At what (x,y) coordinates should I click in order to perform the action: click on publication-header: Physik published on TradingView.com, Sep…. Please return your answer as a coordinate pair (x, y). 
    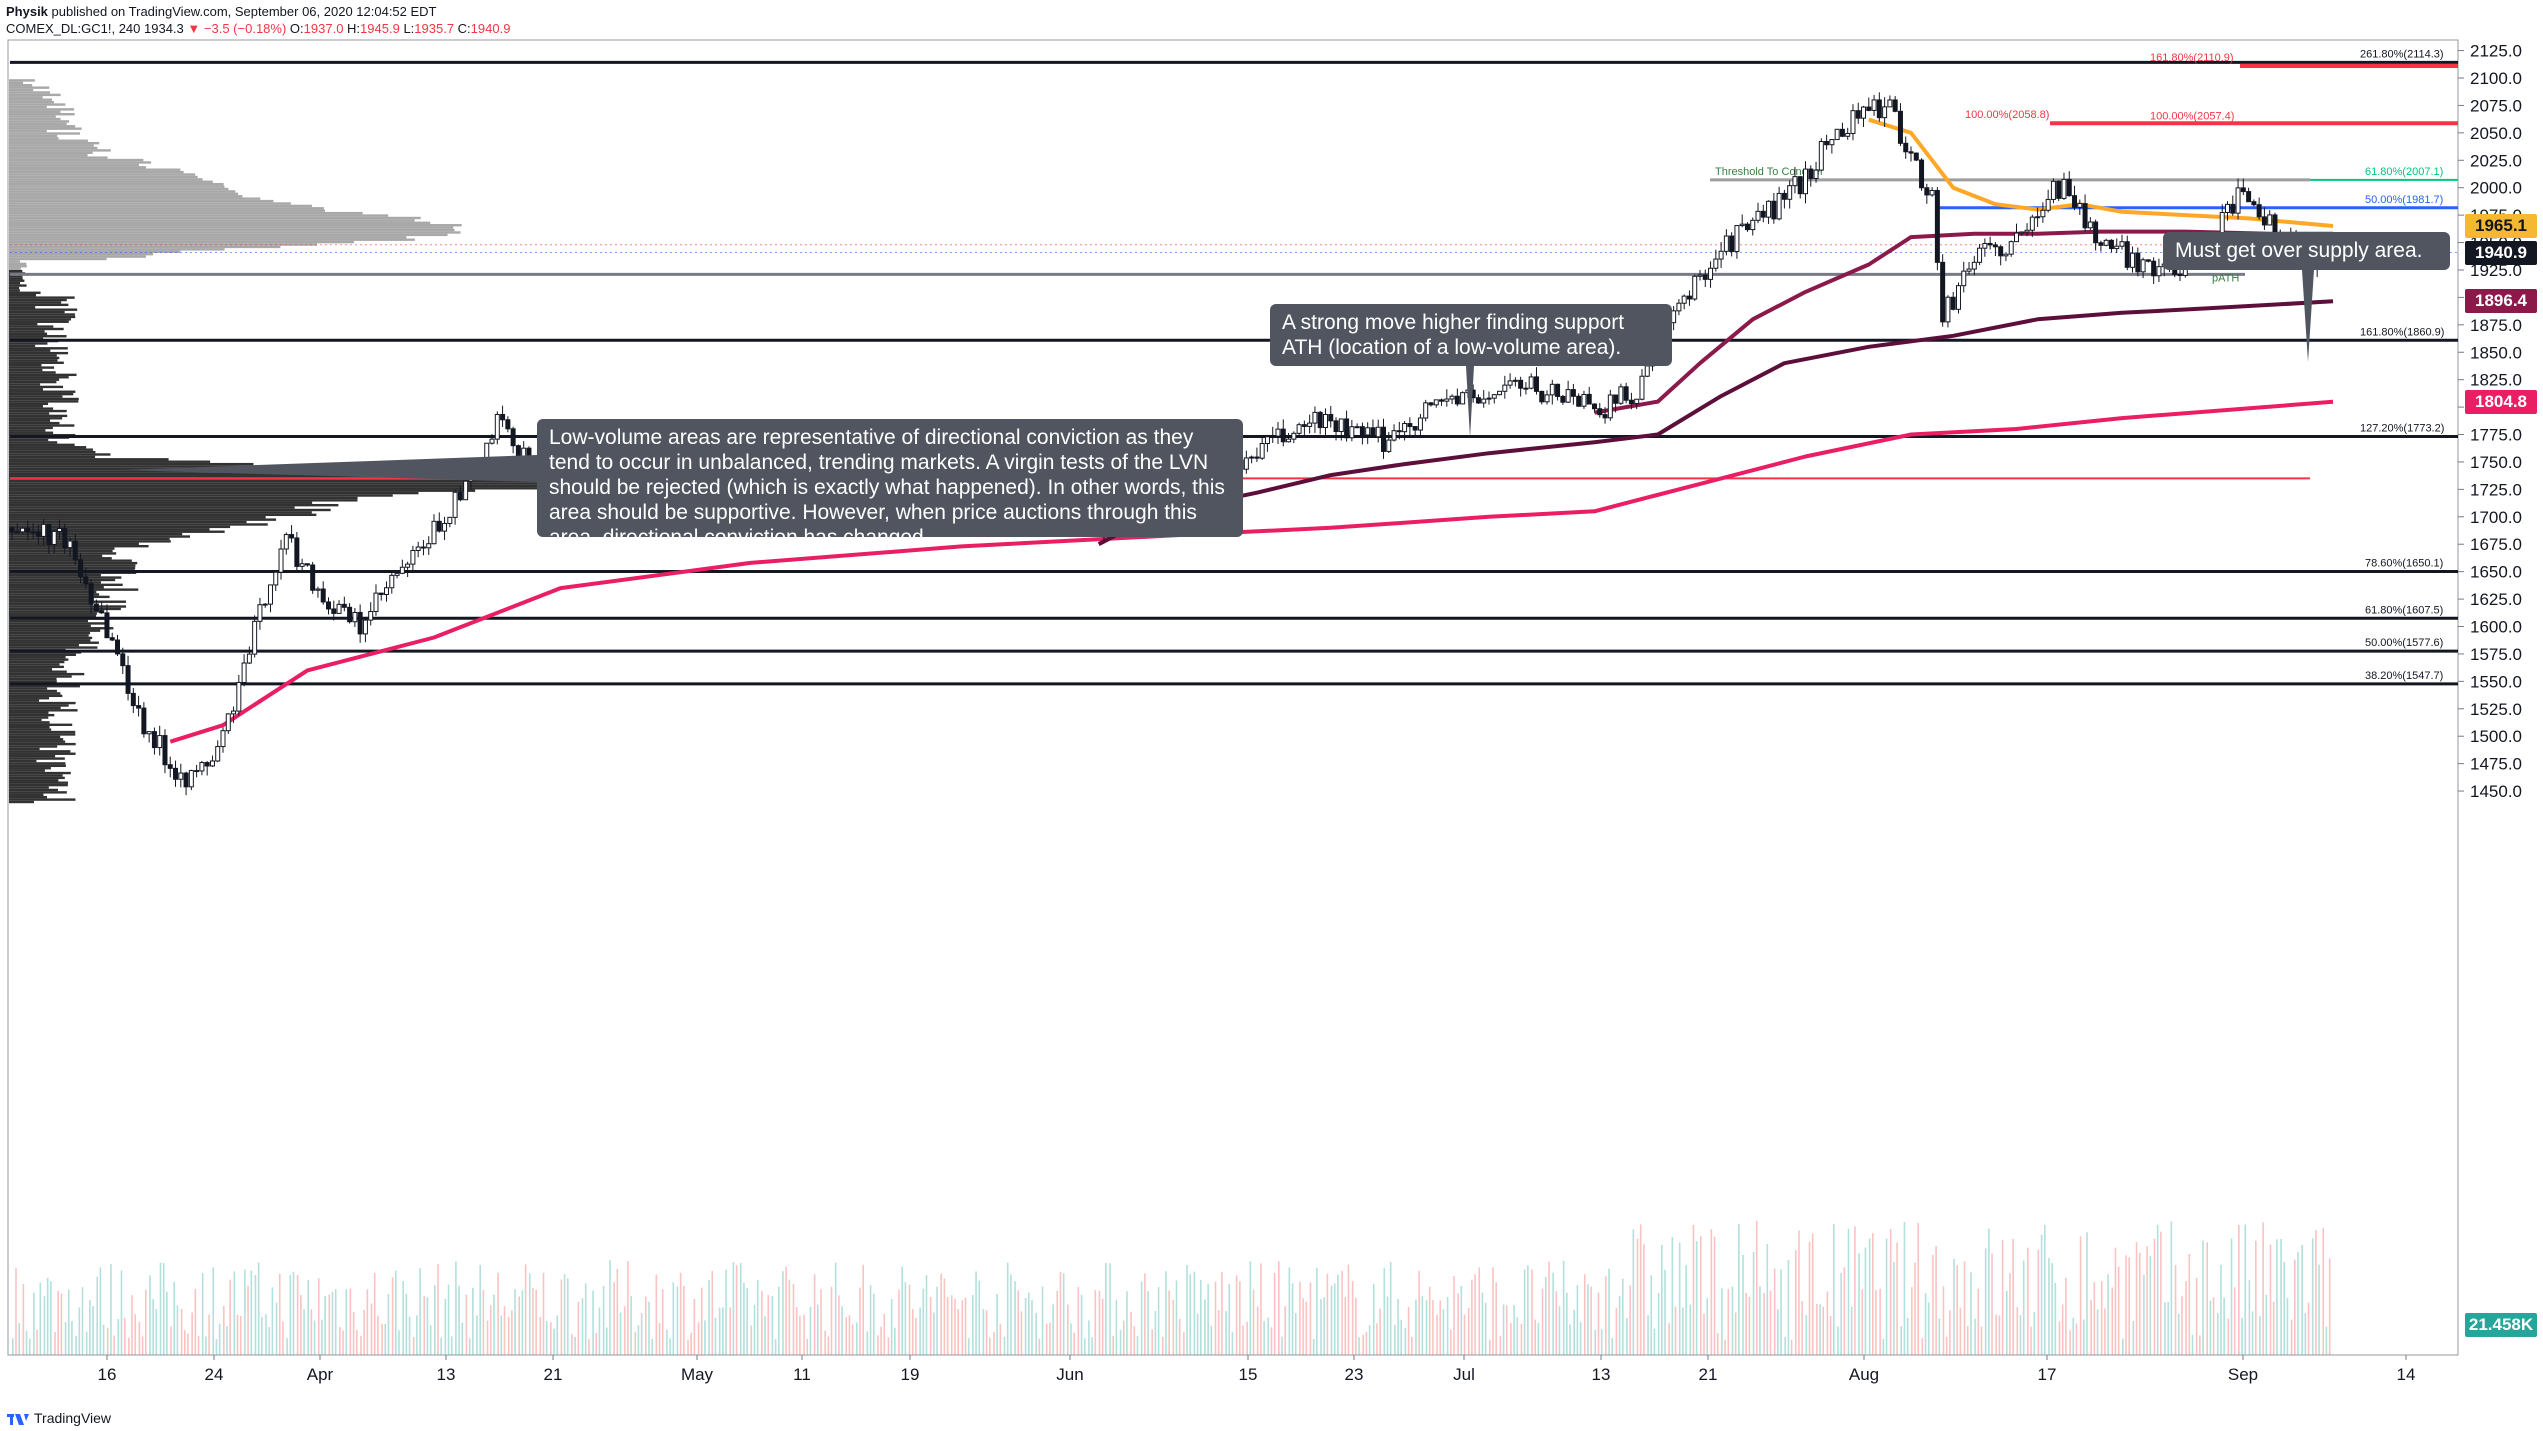
    Looking at the image, I should click on (221, 11).